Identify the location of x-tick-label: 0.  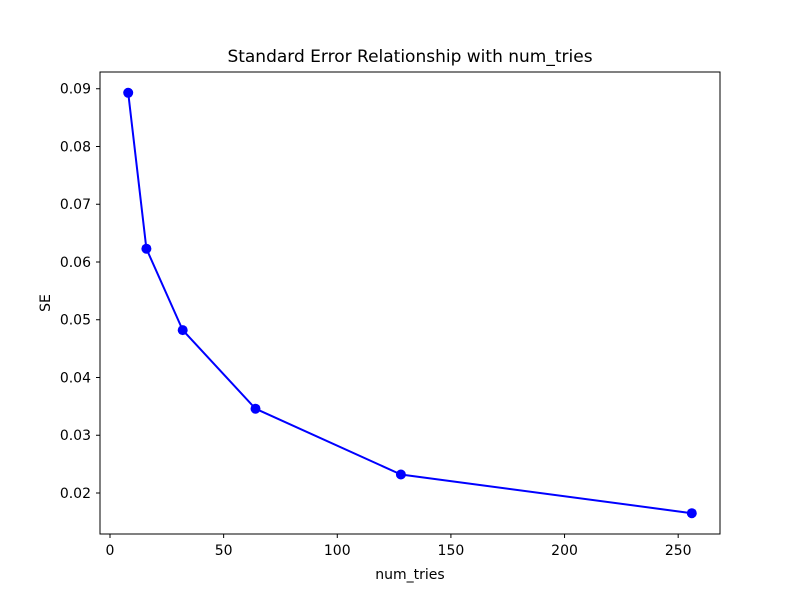
(110, 551).